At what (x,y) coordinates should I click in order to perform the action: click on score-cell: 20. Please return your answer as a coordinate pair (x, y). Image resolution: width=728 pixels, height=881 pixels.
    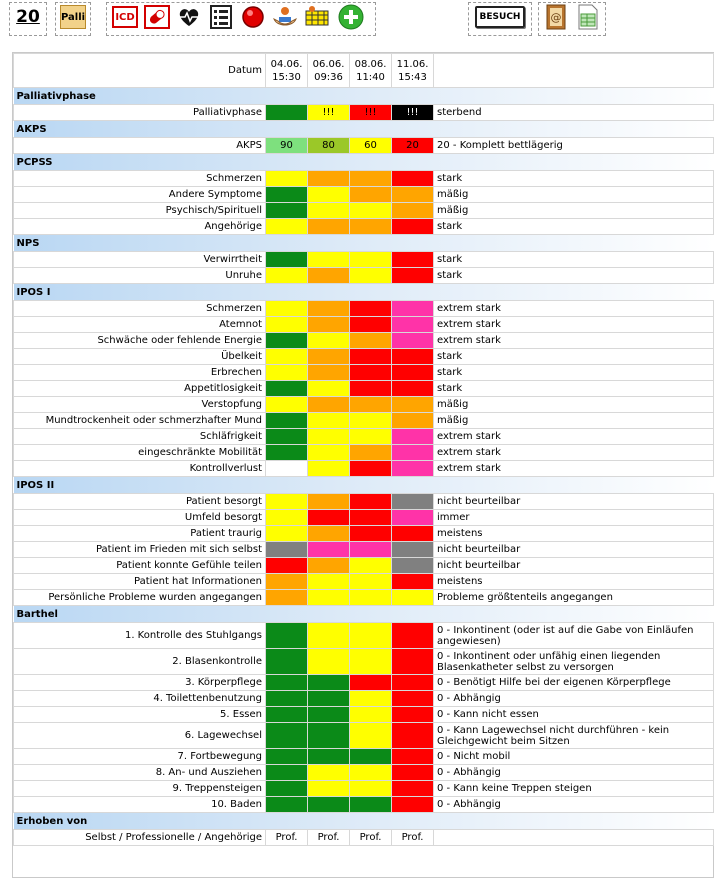
    Looking at the image, I should click on (412, 145).